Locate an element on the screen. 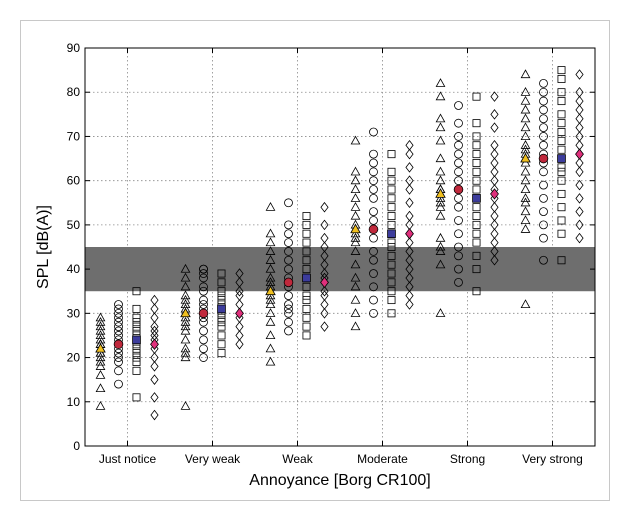 This screenshot has height=518, width=630. x-tick-label: Weak is located at coordinates (297, 459).